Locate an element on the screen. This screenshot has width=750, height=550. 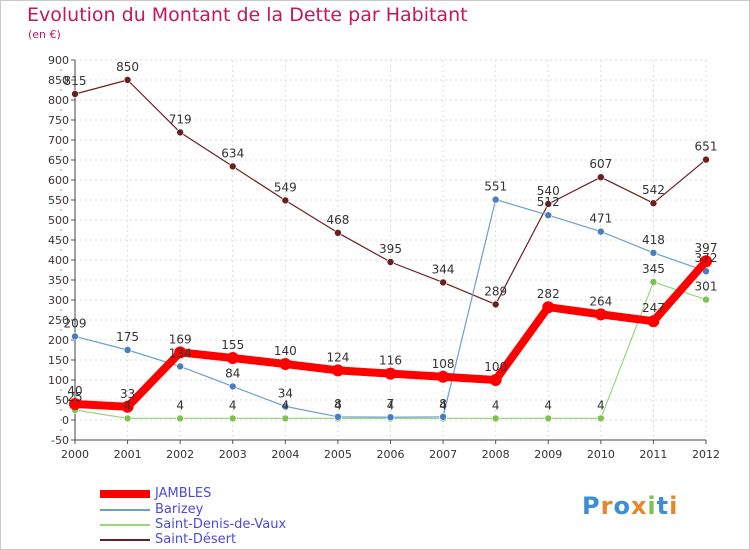
data-label-jambles: 140 is located at coordinates (285, 351).